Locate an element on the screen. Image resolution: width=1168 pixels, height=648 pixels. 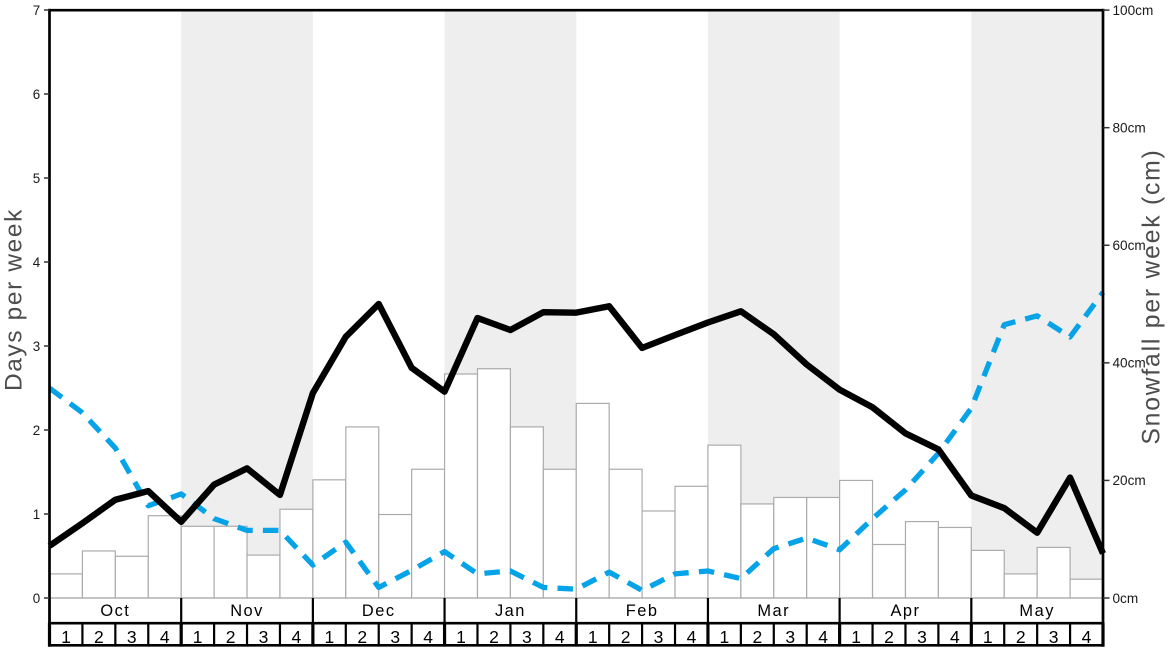
svg-text: Feb is located at coordinates (642, 611).